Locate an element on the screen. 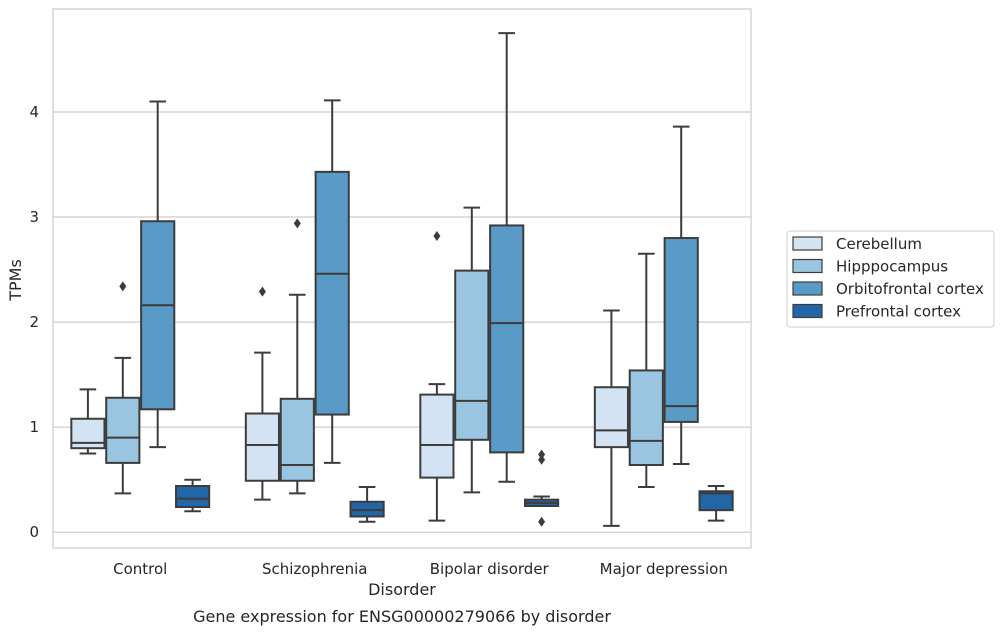  legend-label: Orbitofrontal cortex is located at coordinates (910, 289).